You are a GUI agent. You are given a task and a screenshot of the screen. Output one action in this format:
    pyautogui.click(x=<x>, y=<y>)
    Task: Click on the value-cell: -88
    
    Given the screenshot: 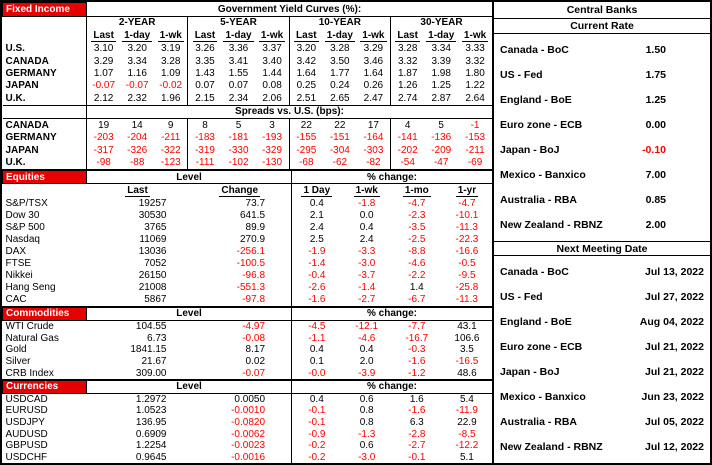 What is the action you would take?
    pyautogui.click(x=137, y=163)
    